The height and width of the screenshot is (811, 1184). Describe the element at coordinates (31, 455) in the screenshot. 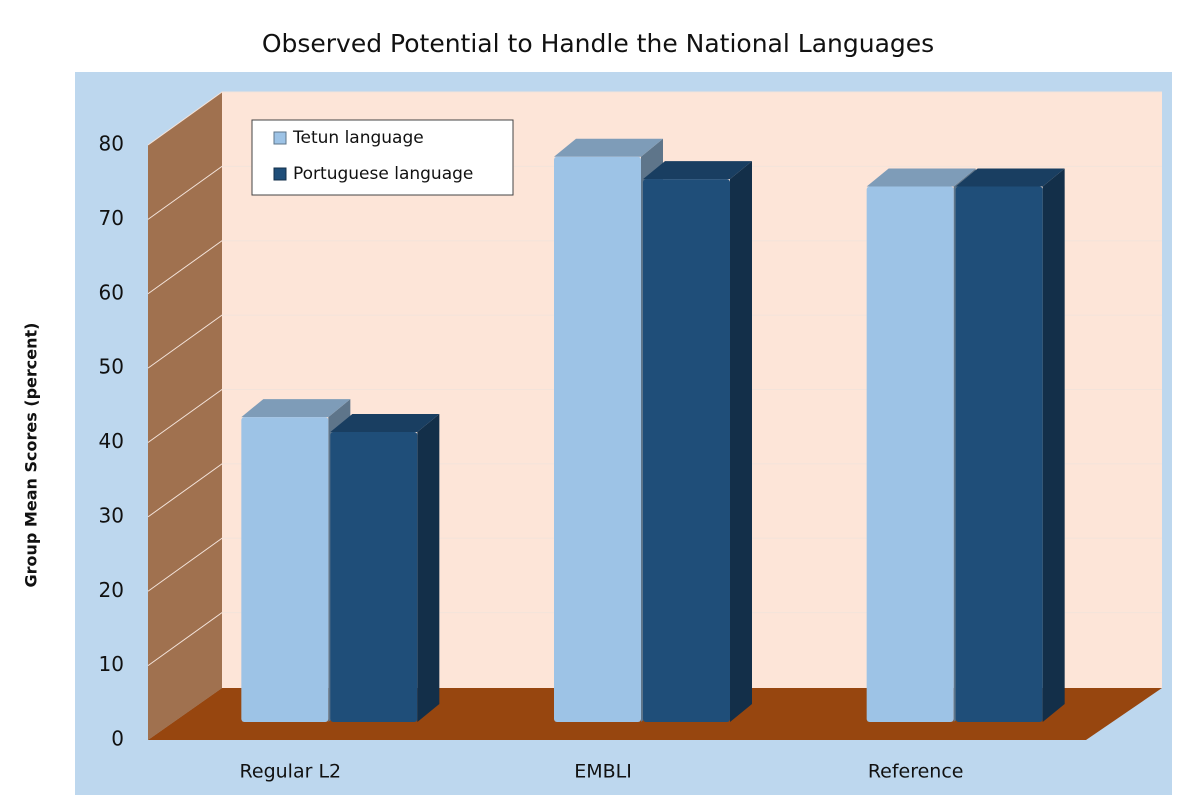

I see `y-axis-title: Group Mean Scores (percent)` at that location.